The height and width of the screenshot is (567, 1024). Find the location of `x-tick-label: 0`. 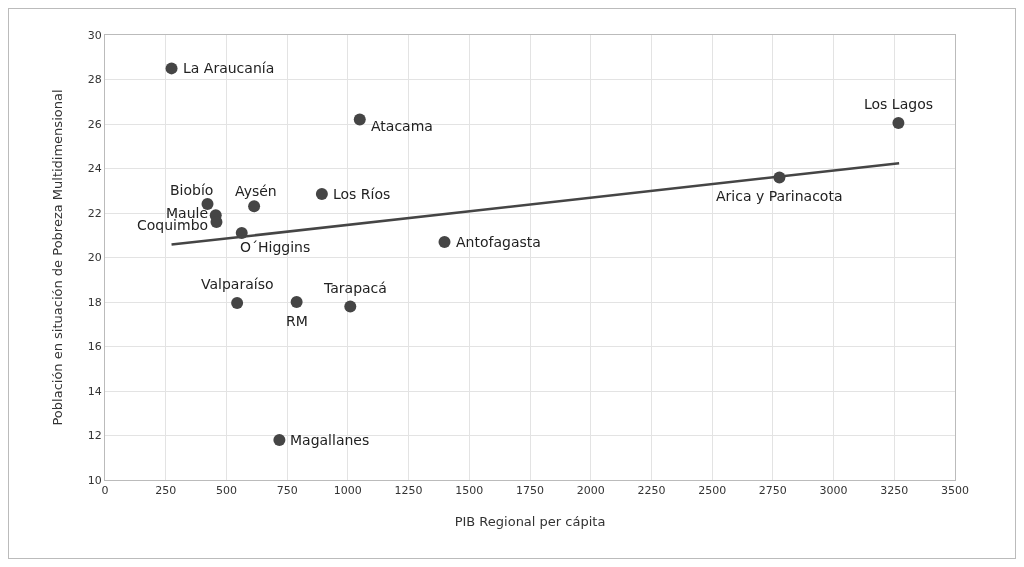

x-tick-label: 0 is located at coordinates (105, 491).